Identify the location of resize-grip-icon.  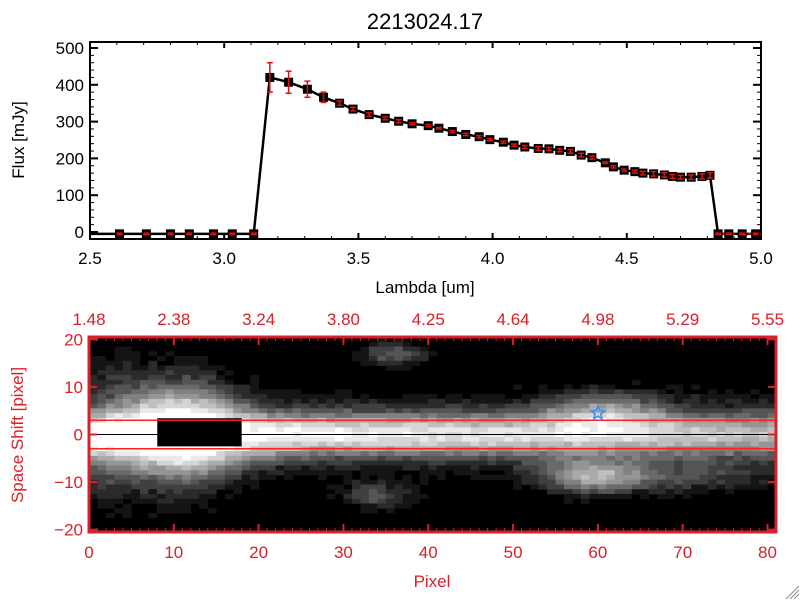
(792, 592).